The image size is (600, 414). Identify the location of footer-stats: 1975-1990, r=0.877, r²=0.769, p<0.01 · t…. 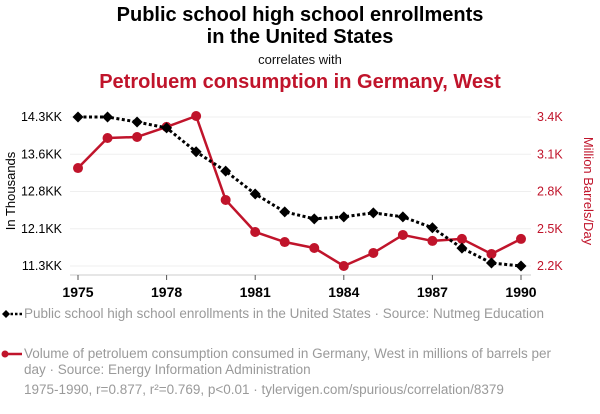
(264, 389).